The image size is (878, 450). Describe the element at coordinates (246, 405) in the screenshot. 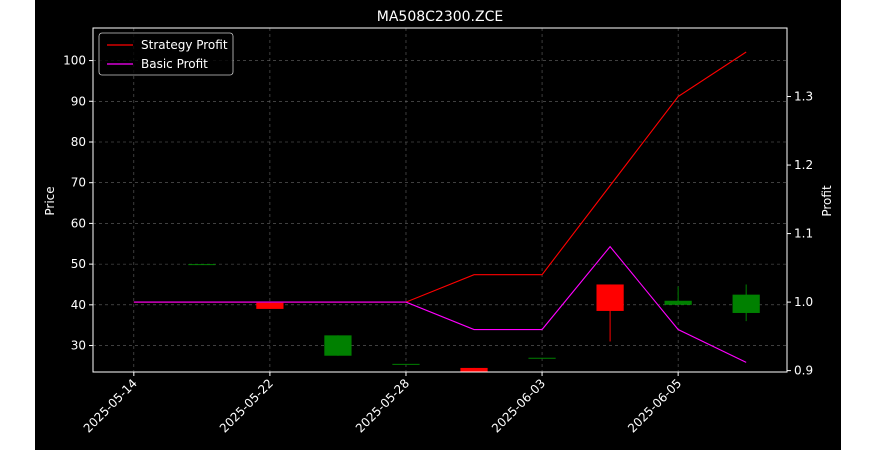

I see `x-tick-label: 2025-05-22` at that location.